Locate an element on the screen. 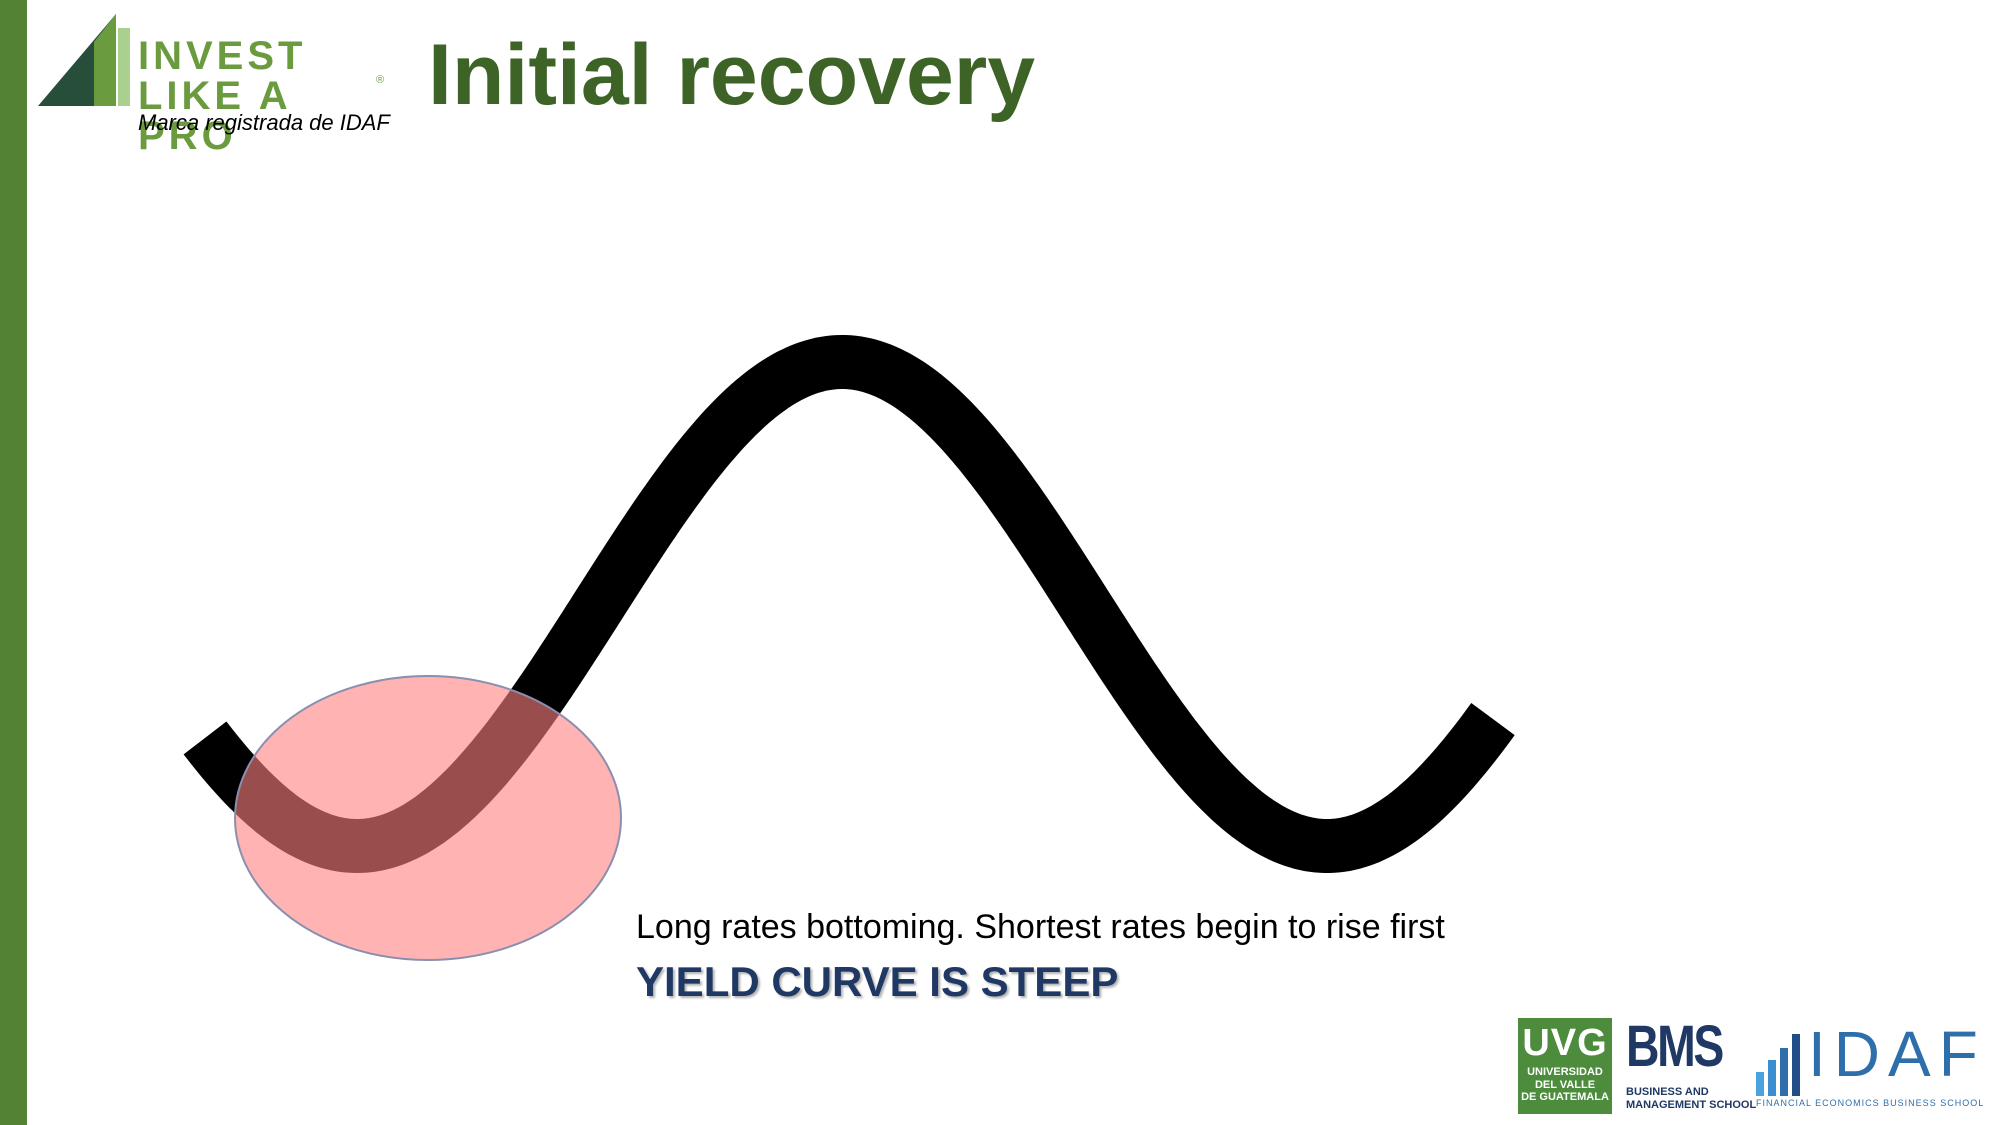 This screenshot has height=1125, width=2000. logo-subtitle: Marca registrada de IDAF is located at coordinates (264, 122).